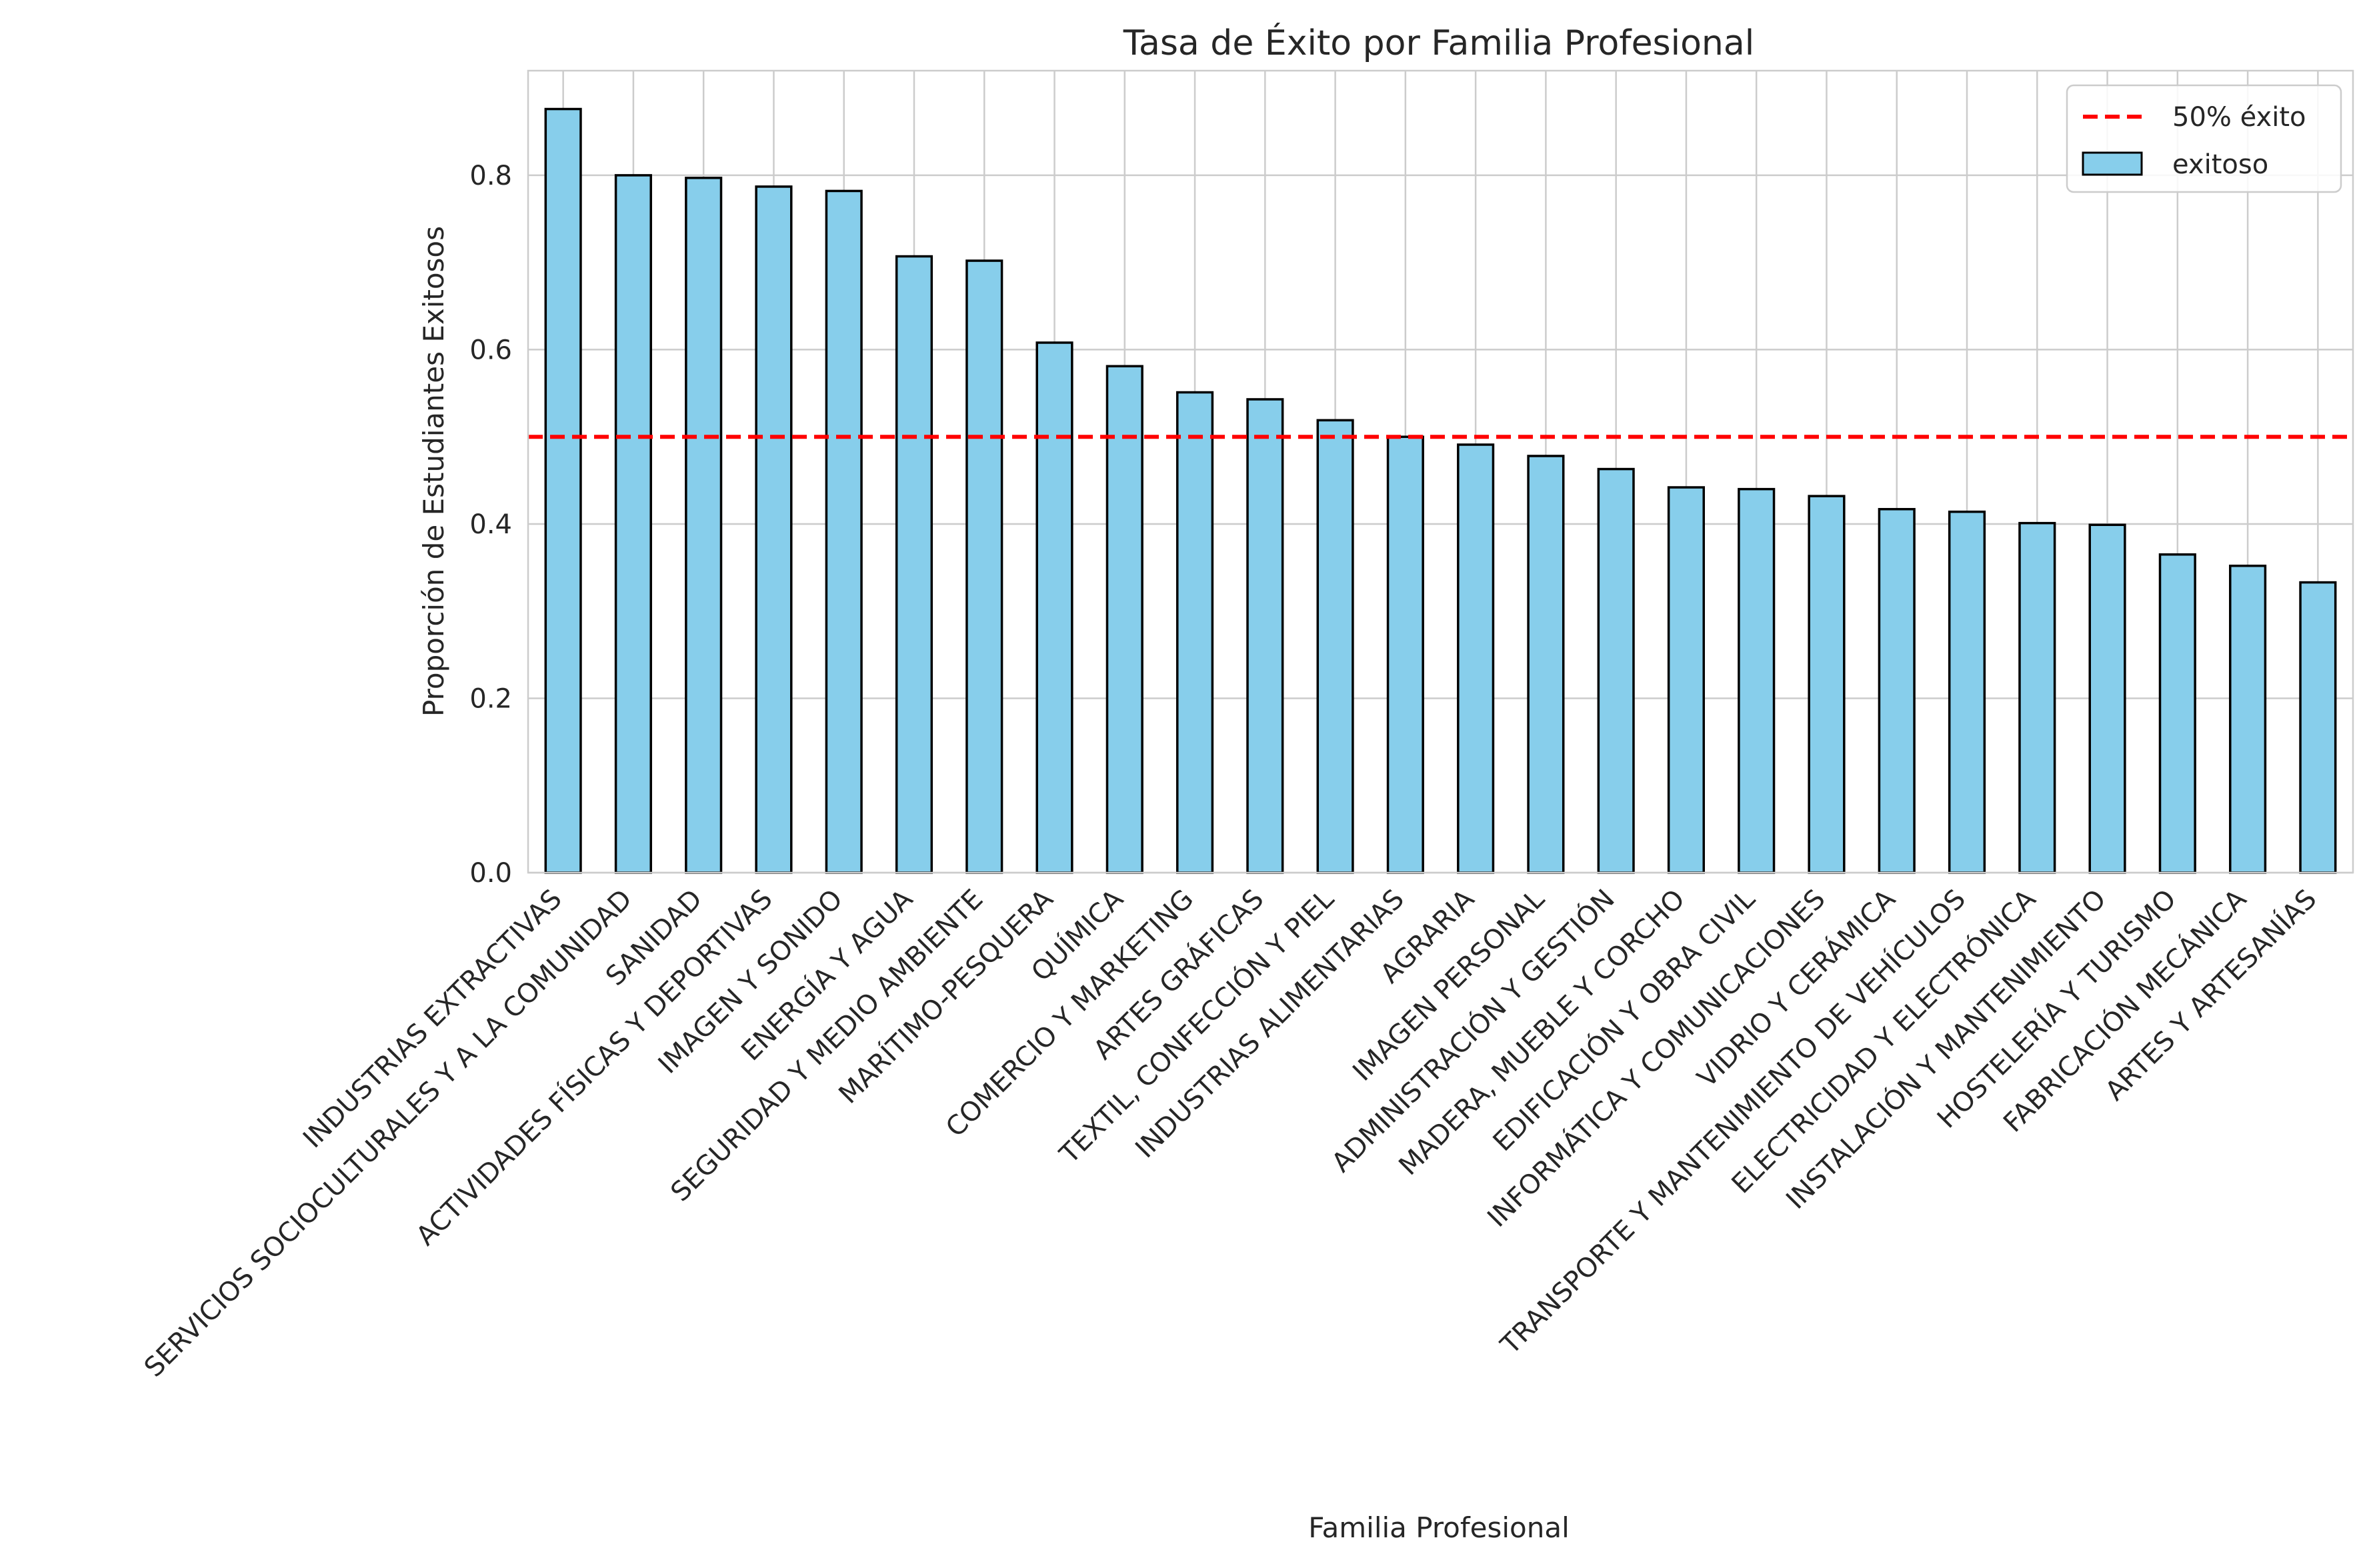 The image size is (2371, 1568). I want to click on y-tick-label: 0.4, so click(491, 524).